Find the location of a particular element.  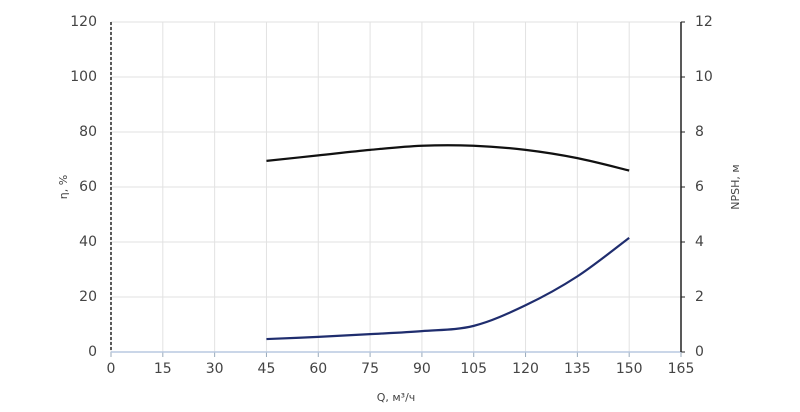

y2-tick-label: 0 is located at coordinates (699, 352).